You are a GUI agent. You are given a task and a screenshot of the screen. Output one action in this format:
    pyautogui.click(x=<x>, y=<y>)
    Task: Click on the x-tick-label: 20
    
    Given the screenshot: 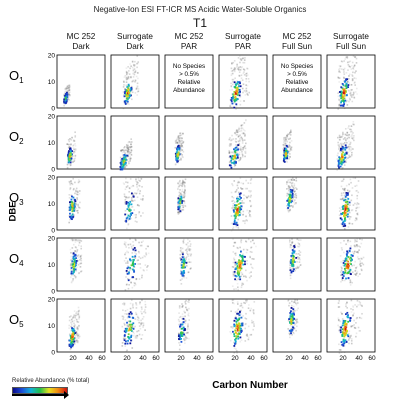 What is the action you would take?
    pyautogui.click(x=127, y=358)
    